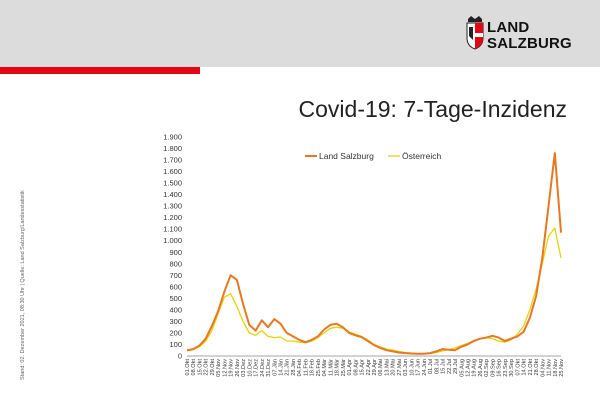 The width and height of the screenshot is (600, 400). What do you see at coordinates (518, 367) in the screenshot?
I see `x-tick-label: 07.Okt` at bounding box center [518, 367].